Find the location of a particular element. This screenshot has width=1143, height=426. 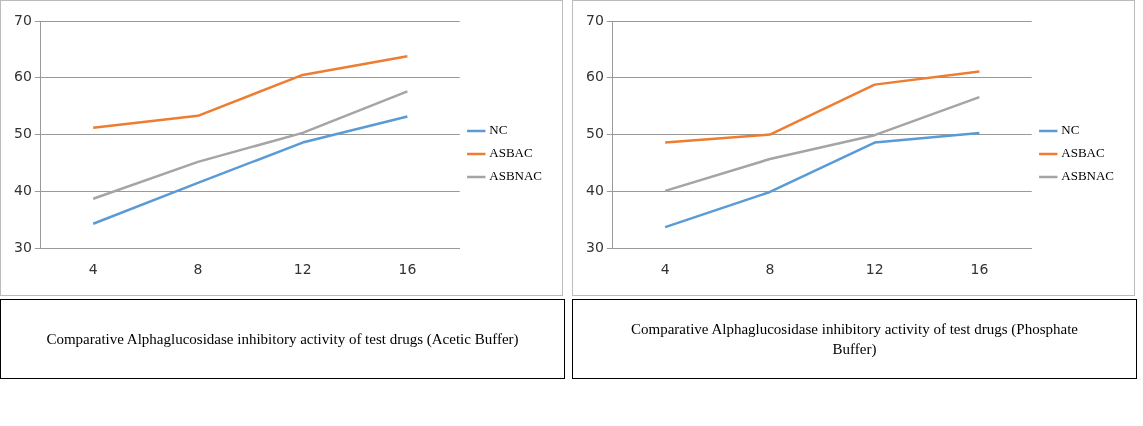

text: Comparative Alphaglucosidase inhibitory activity of test drugs (Phosphate Buffer) is located at coordinates (854, 339).